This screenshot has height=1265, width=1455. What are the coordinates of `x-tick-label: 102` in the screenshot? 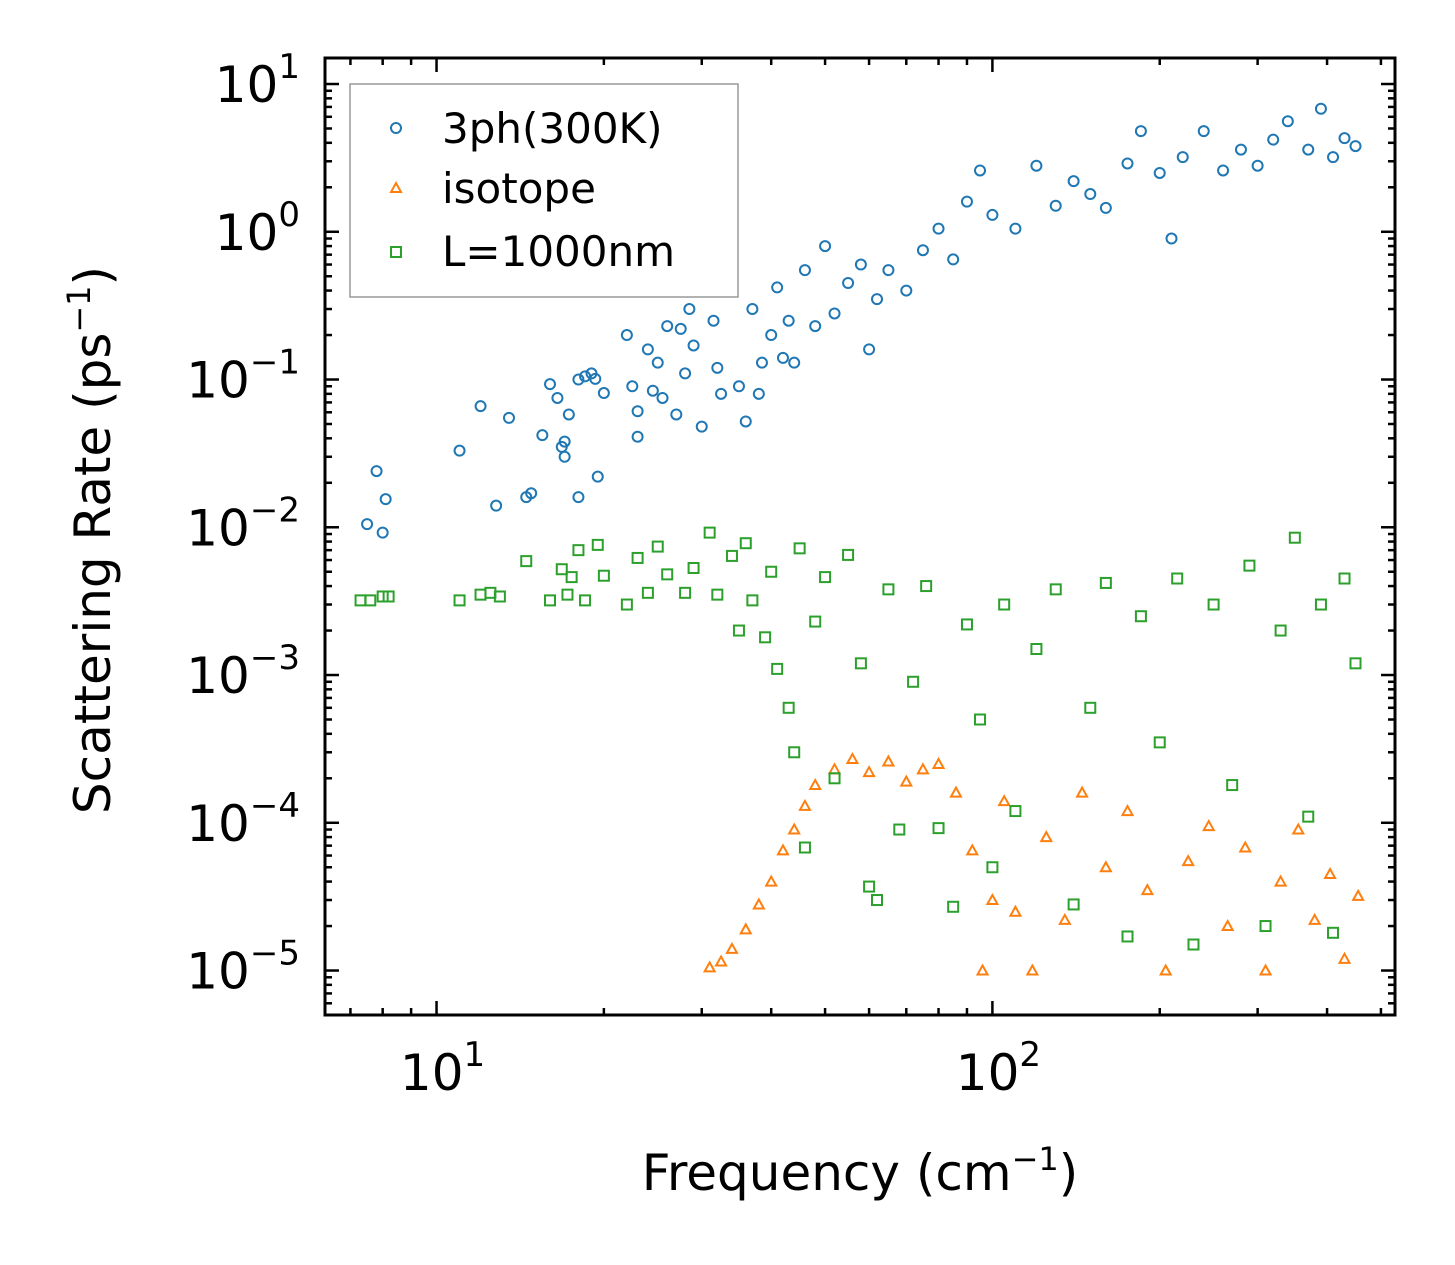 It's located at (998, 1068).